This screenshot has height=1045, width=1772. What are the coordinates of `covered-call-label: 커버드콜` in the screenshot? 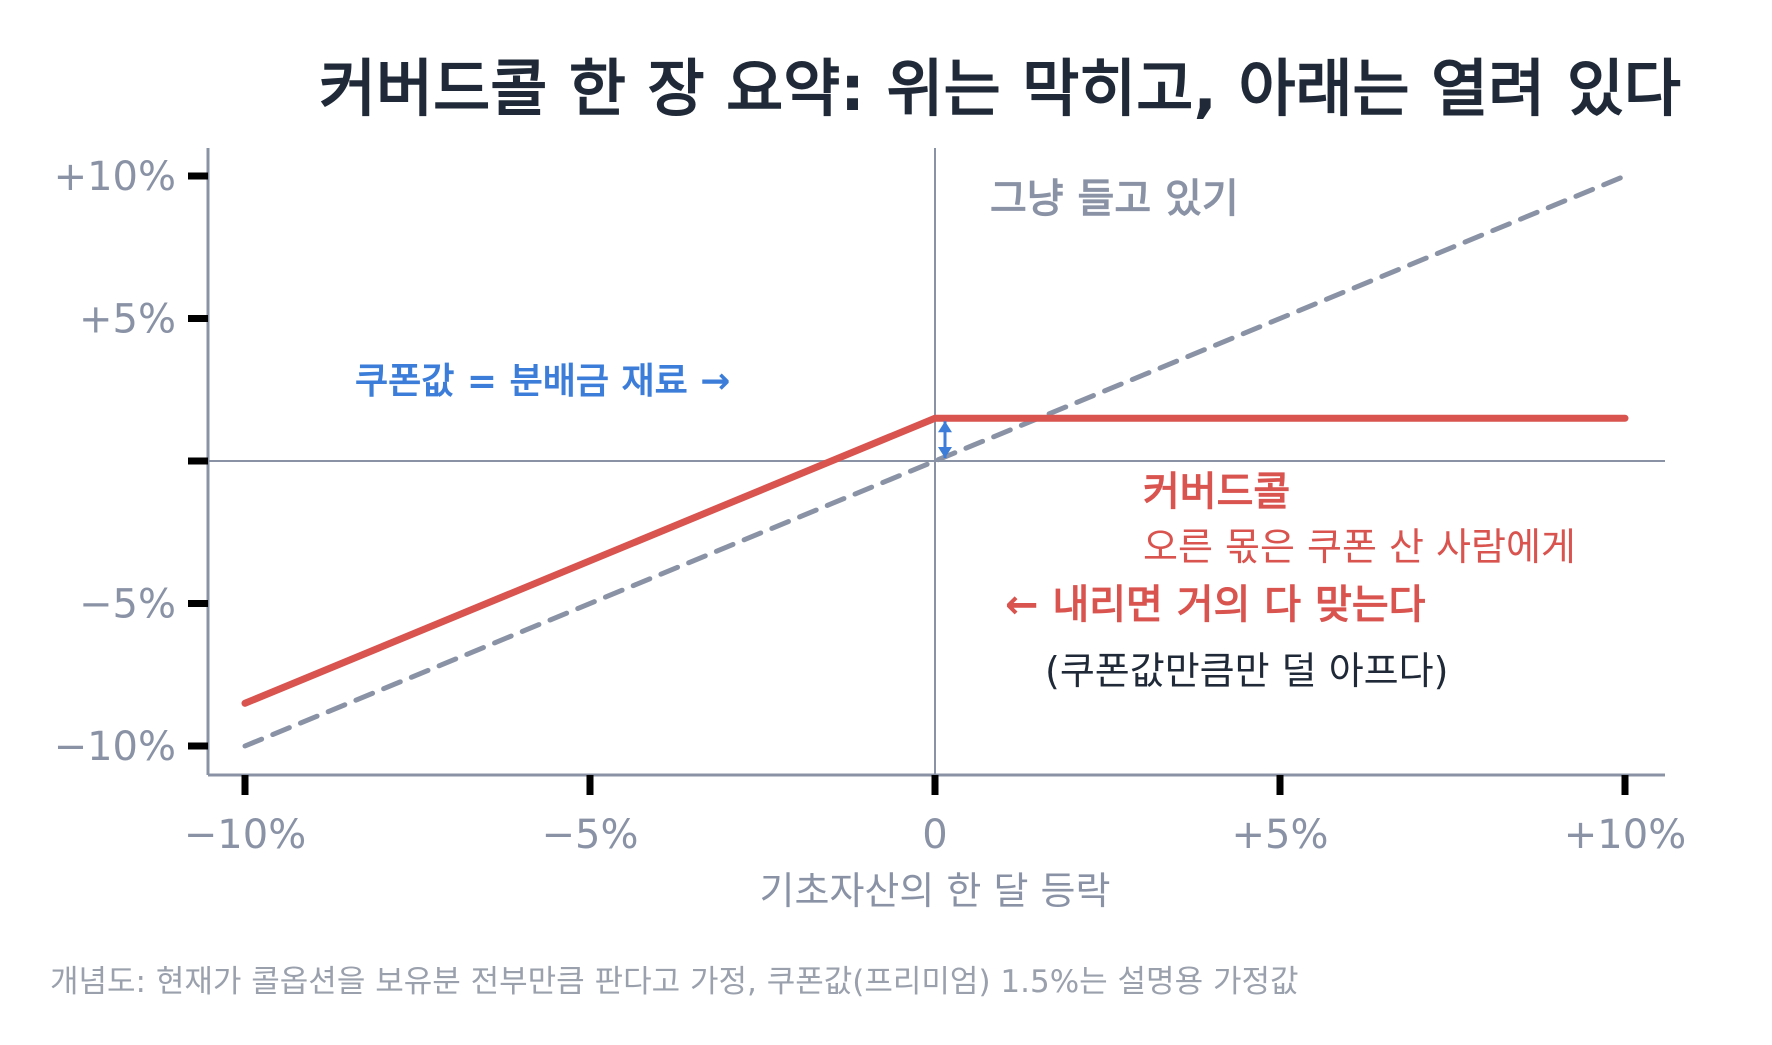 It's located at (1216, 492).